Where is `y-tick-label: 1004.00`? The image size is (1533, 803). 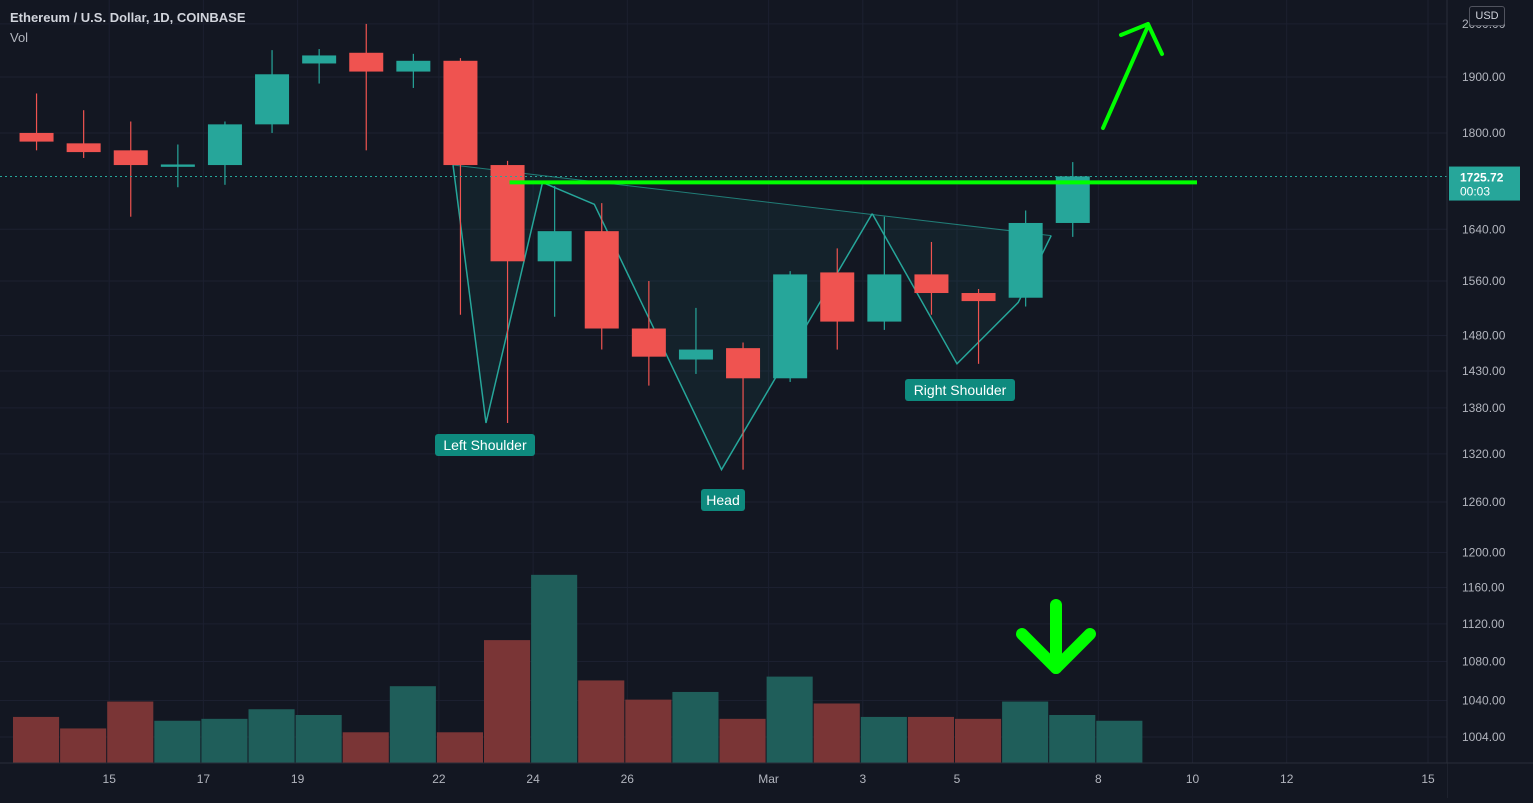 y-tick-label: 1004.00 is located at coordinates (1484, 737).